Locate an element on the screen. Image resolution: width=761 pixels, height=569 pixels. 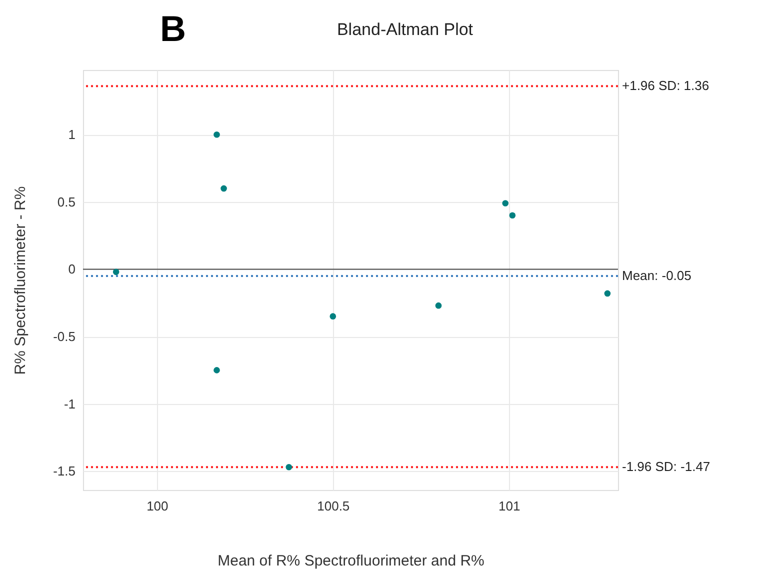
x-axis-title: Mean of R% Spectrofluorimeter and R% is located at coordinates (351, 560).